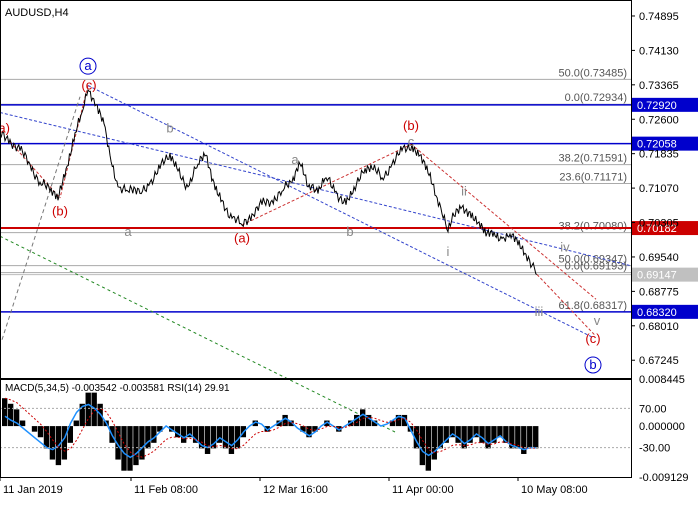  I want to click on y-tick-label: 0.68010, so click(659, 327).